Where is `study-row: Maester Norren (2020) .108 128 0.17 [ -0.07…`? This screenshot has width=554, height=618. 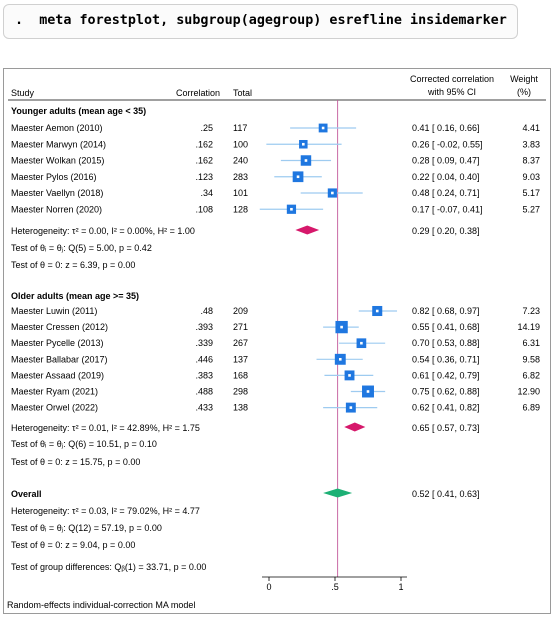
study-row: Maester Norren (2020) .108 128 0.17 [ -0.07… is located at coordinates (275, 209).